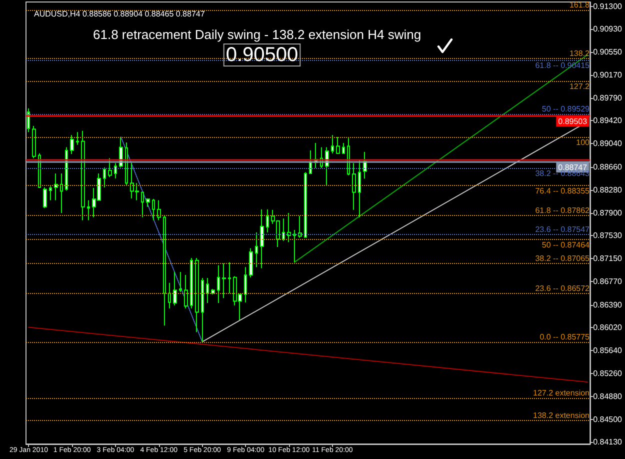  I want to click on ref-line-label: 0.89503, so click(573, 121).